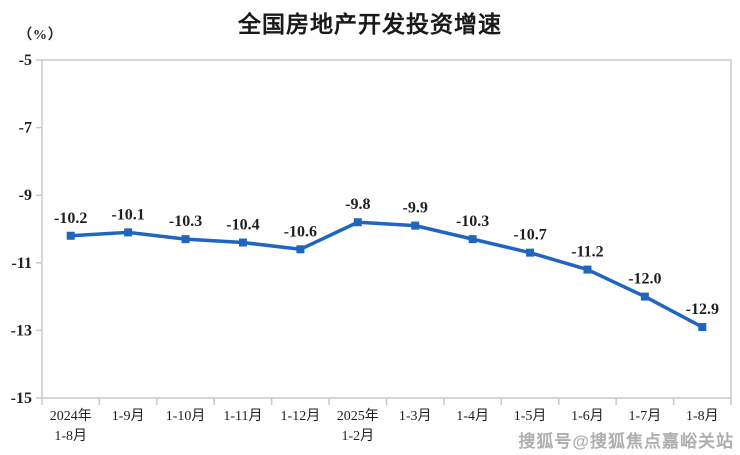  I want to click on x-tick-label: 1-11月, so click(242, 416).